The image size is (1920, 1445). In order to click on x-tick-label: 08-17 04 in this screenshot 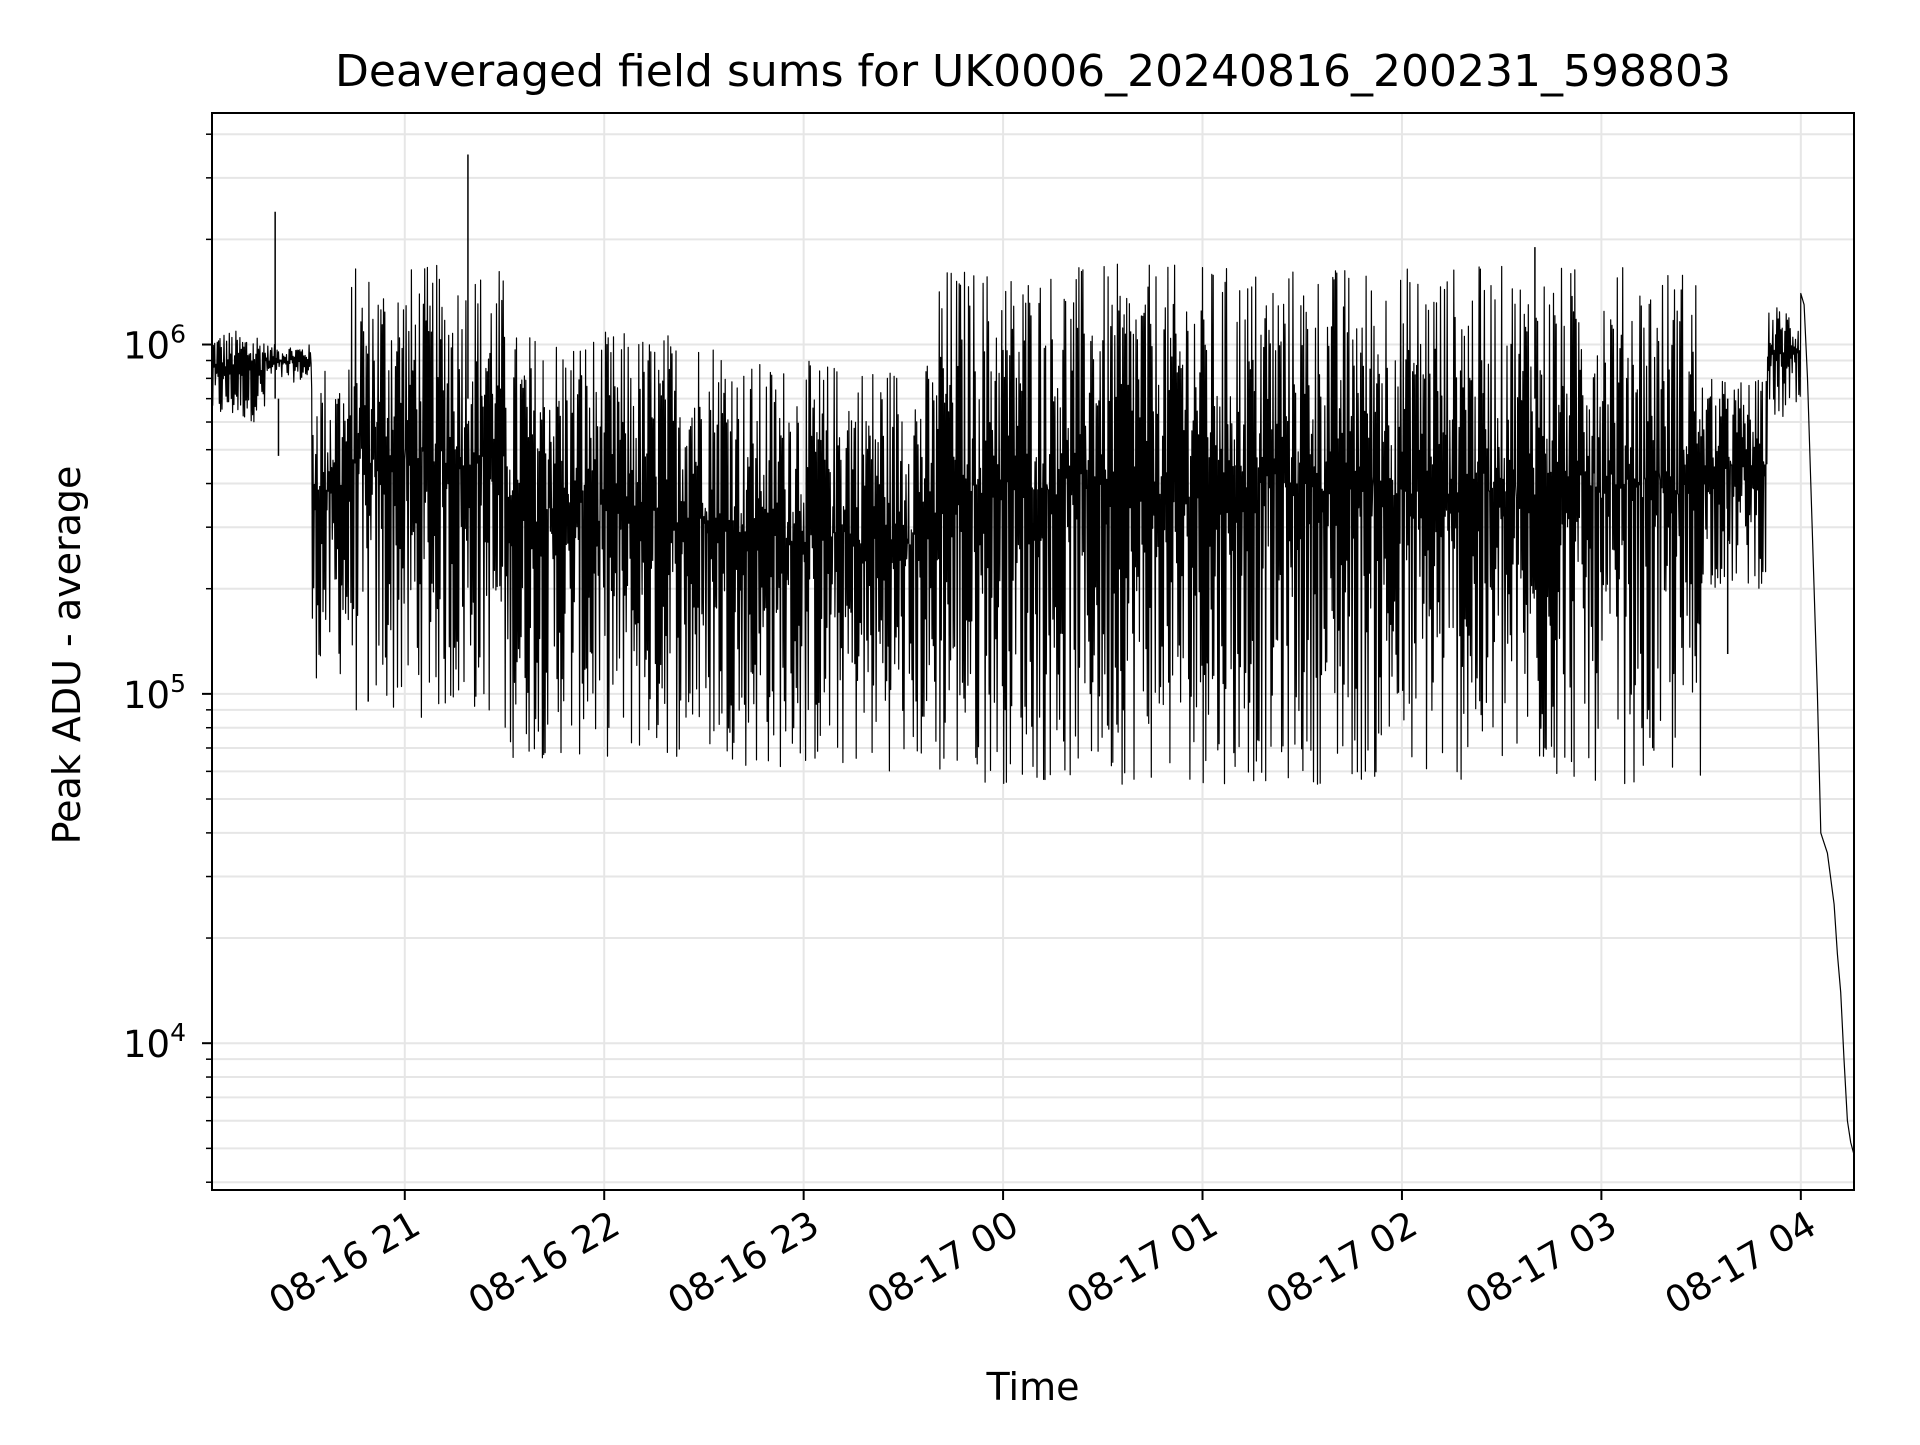, I will do `click(1741, 1263)`.